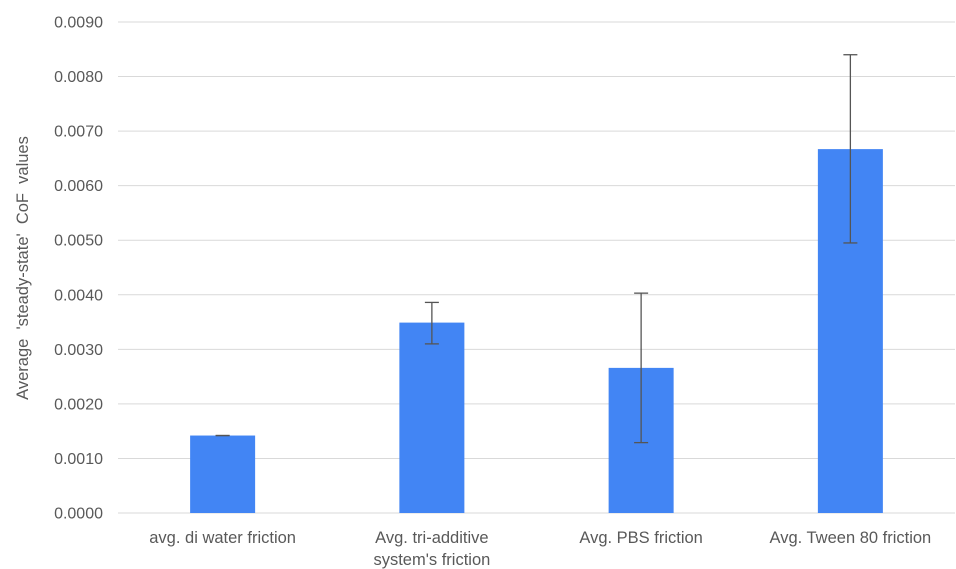 The width and height of the screenshot is (956, 569). I want to click on category-label-line: Avg. tri-additive, so click(431, 538).